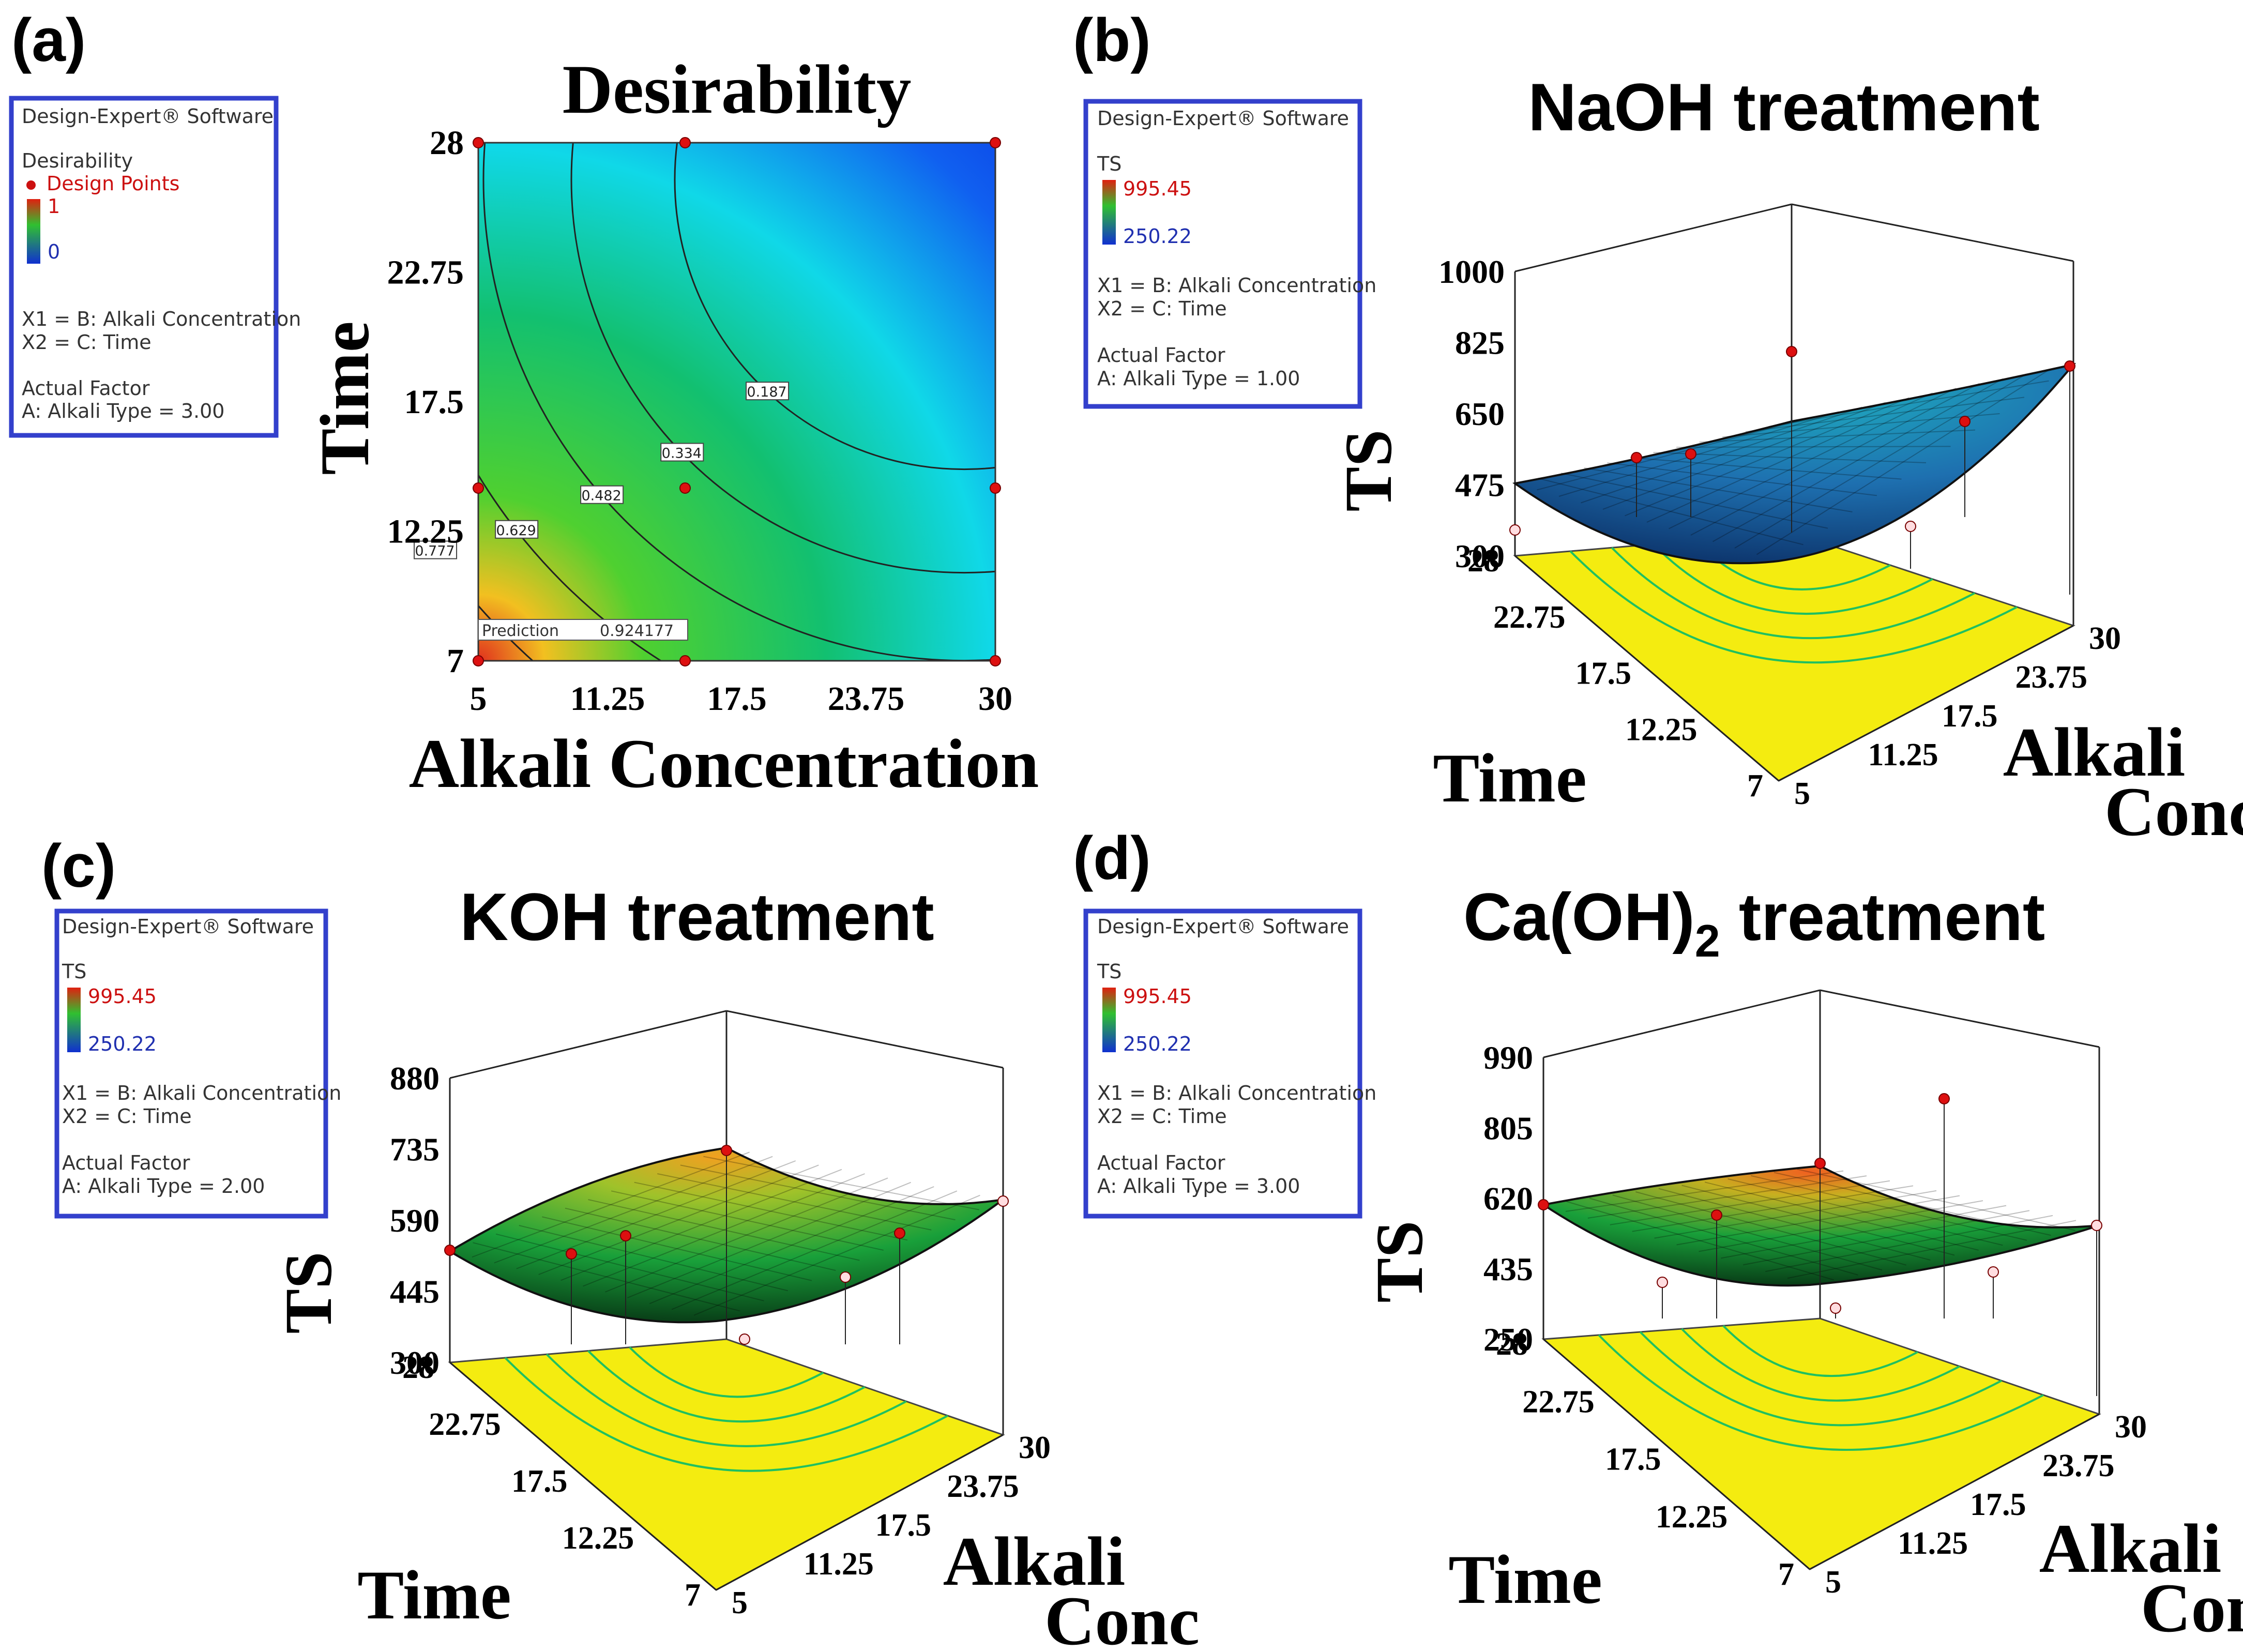  I want to click on conc-tick-label: 17.5, so click(1998, 1504).